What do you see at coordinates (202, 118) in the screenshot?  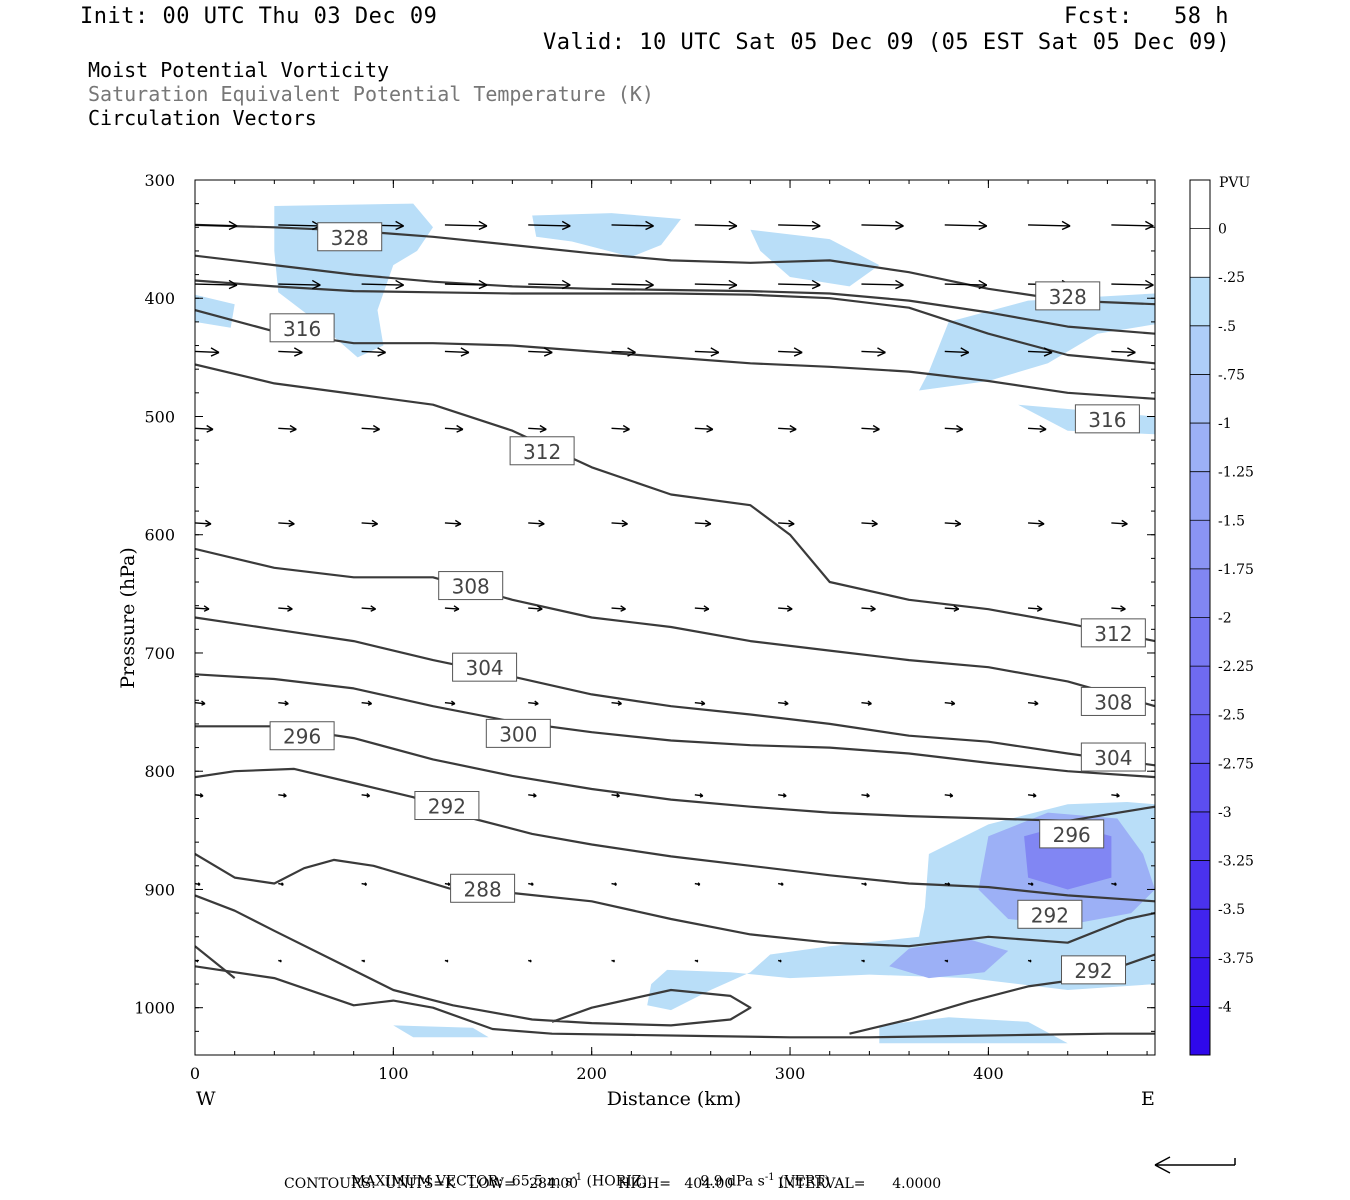 I see `field-title-vectors: Circulation Vectors` at bounding box center [202, 118].